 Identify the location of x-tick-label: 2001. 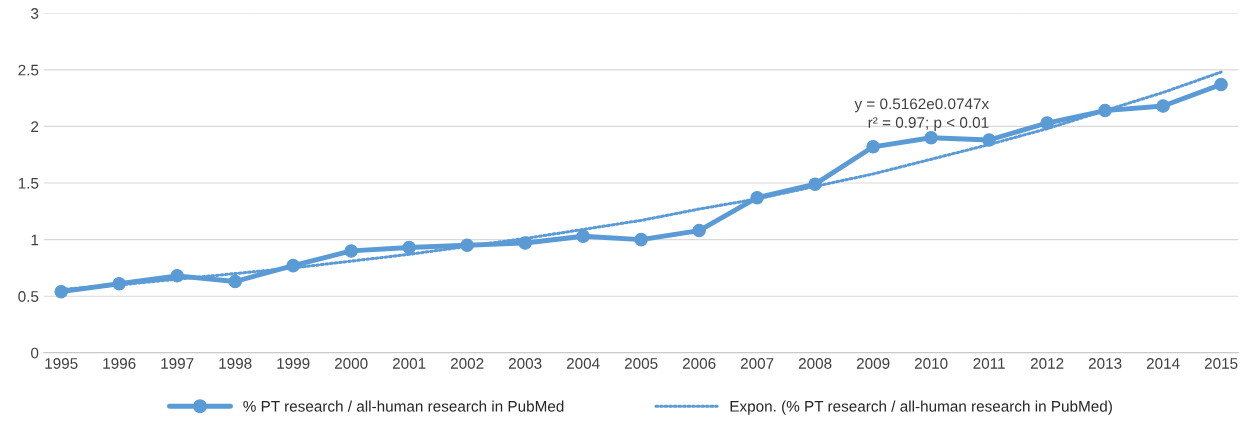
(409, 363).